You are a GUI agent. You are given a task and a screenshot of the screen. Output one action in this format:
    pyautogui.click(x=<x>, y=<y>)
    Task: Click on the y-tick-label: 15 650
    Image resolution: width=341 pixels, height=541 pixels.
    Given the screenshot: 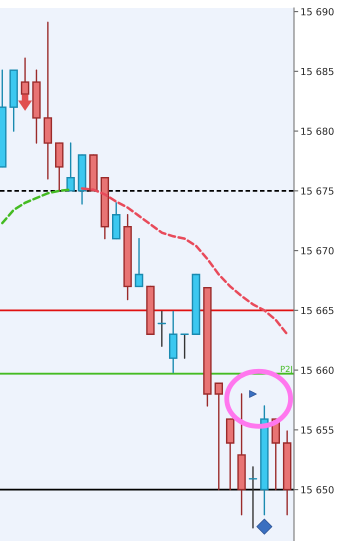 What is the action you would take?
    pyautogui.click(x=317, y=490)
    